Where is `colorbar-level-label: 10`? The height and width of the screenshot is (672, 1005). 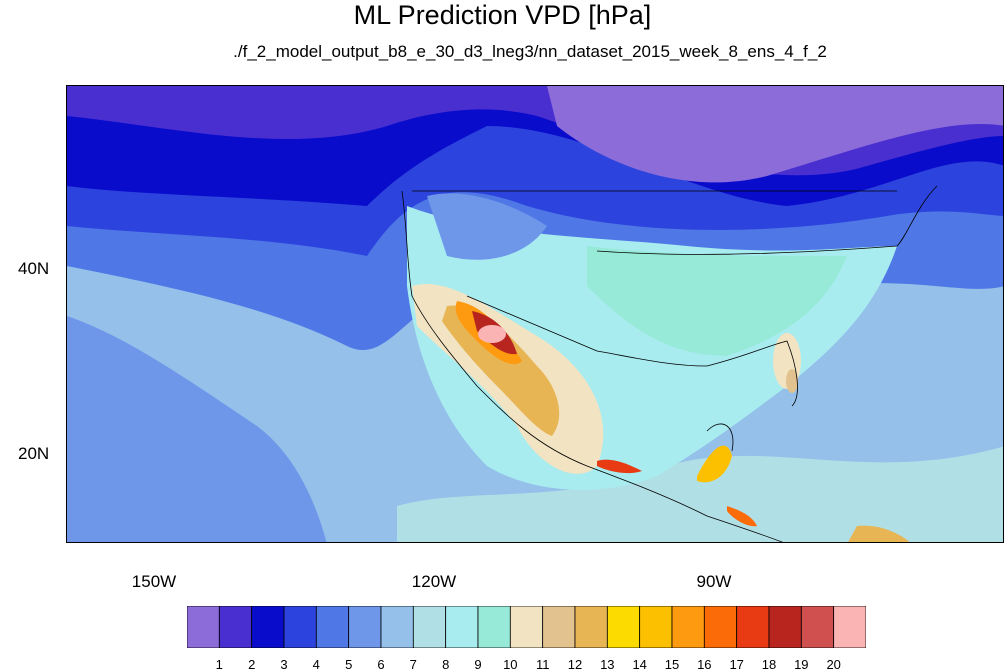
colorbar-level-label: 10 is located at coordinates (510, 664).